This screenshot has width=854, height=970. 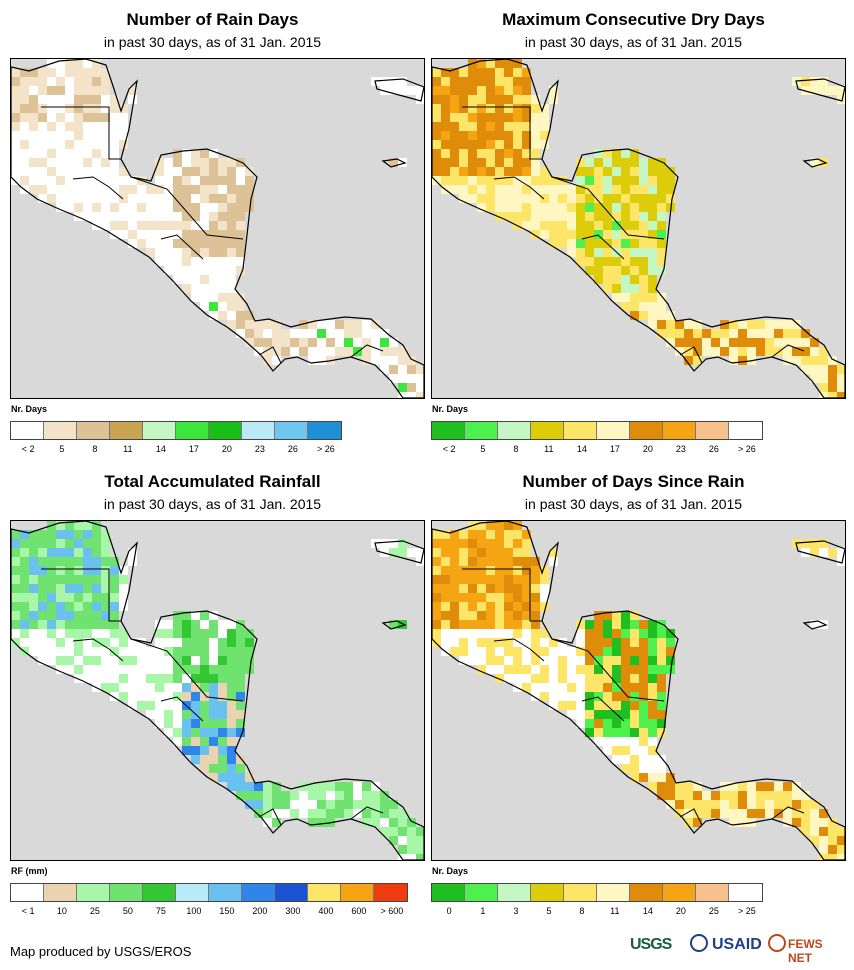 I want to click on panel-title: Total Accumulated Rainfall, so click(x=212, y=481).